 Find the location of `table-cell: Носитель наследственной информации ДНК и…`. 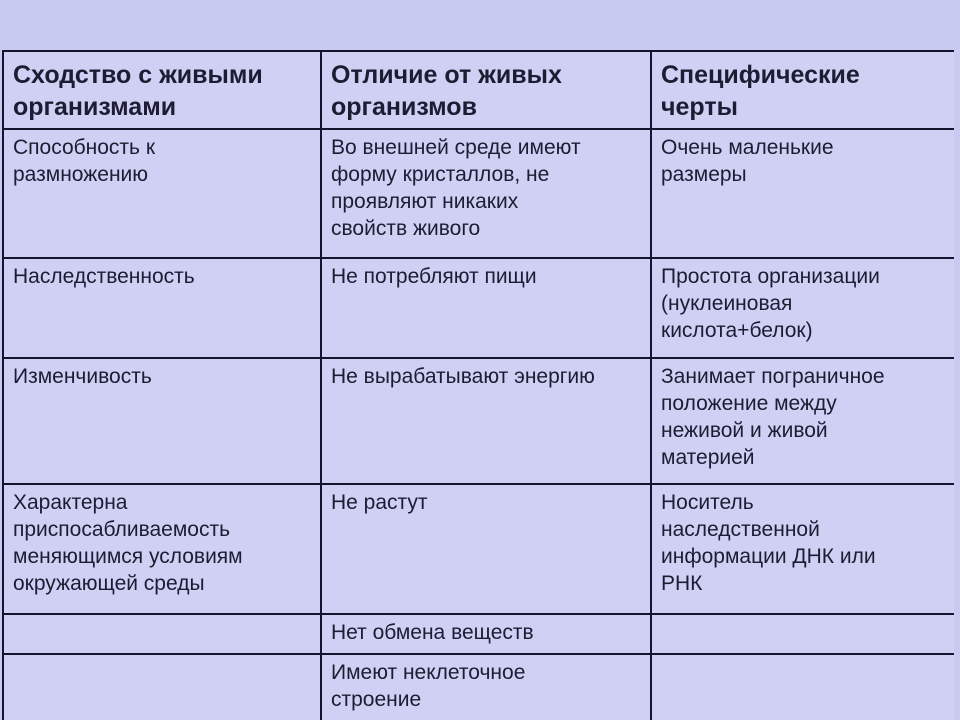

table-cell: Носитель наследственной информации ДНК и… is located at coordinates (802, 549).